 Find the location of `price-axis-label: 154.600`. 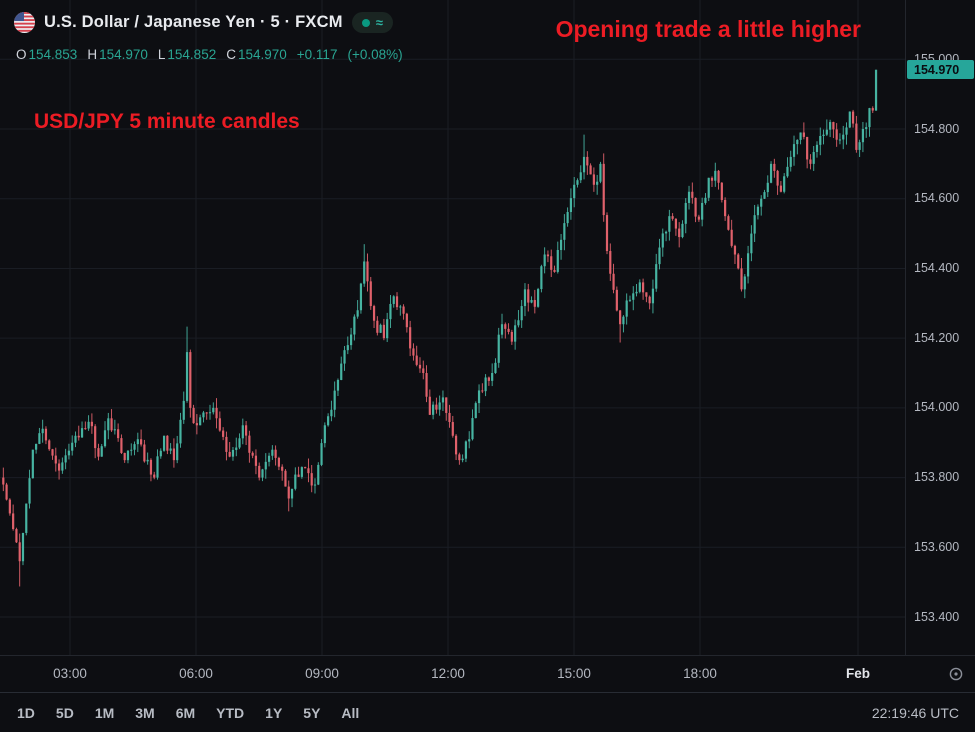

price-axis-label: 154.600 is located at coordinates (937, 198).